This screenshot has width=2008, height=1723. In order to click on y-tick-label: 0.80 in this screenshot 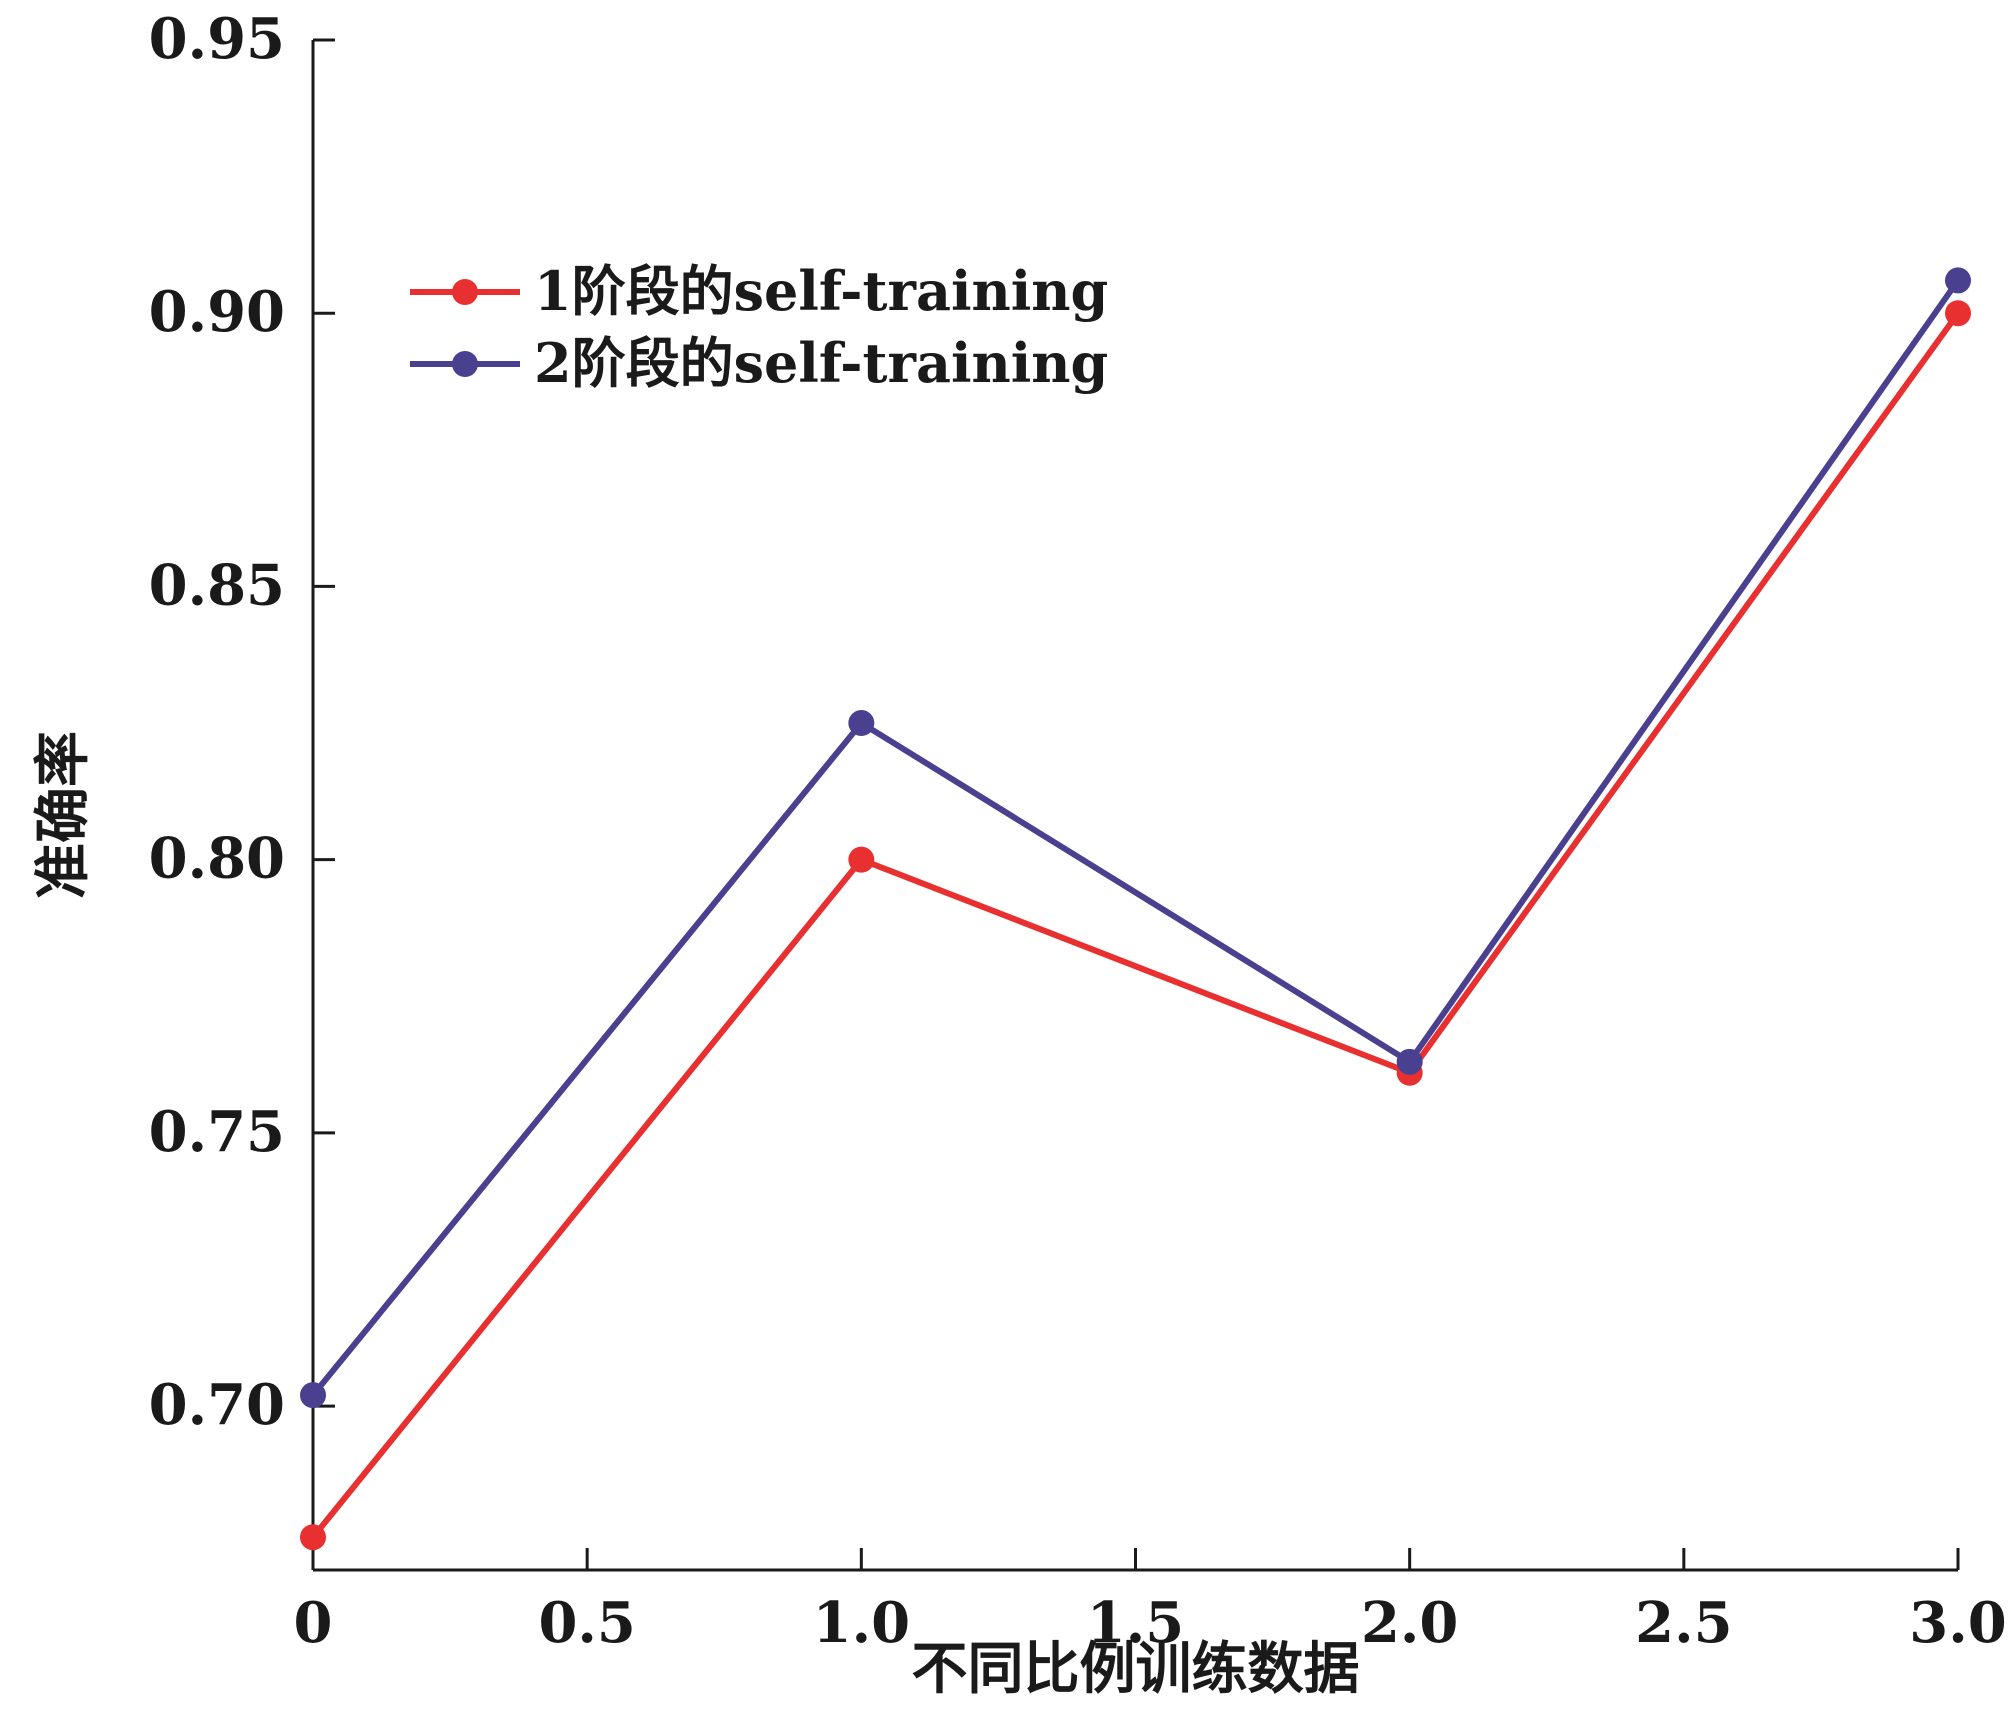, I will do `click(217, 859)`.